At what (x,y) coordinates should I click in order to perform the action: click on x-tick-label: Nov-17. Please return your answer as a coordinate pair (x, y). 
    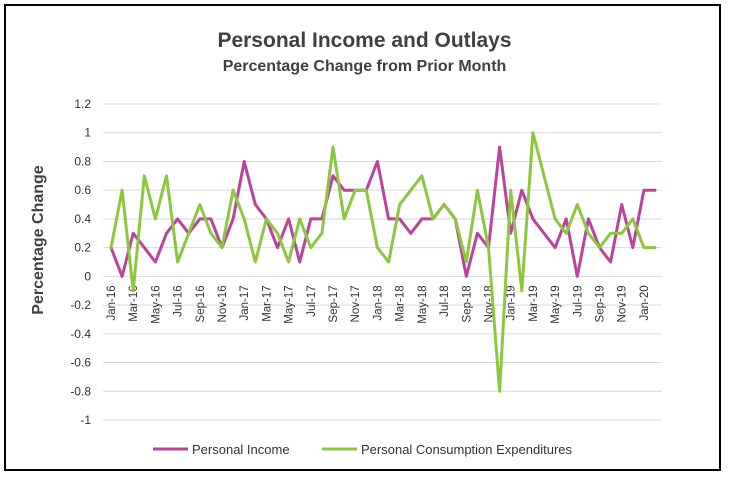
    Looking at the image, I should click on (356, 303).